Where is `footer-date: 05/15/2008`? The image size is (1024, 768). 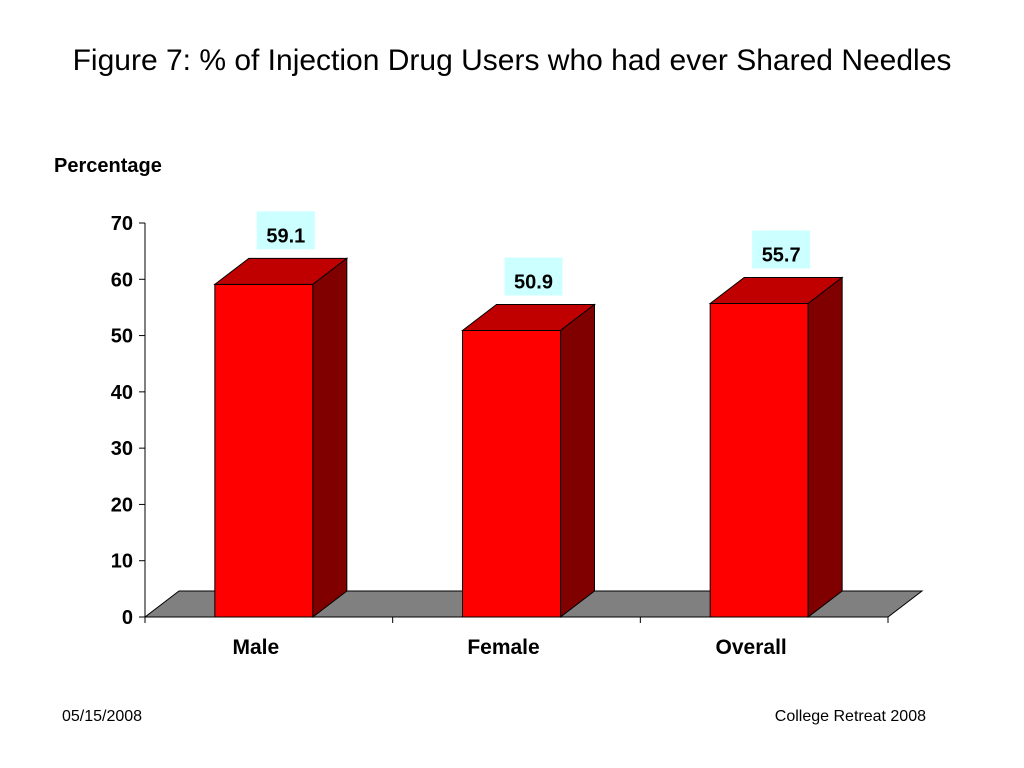 footer-date: 05/15/2008 is located at coordinates (102, 716).